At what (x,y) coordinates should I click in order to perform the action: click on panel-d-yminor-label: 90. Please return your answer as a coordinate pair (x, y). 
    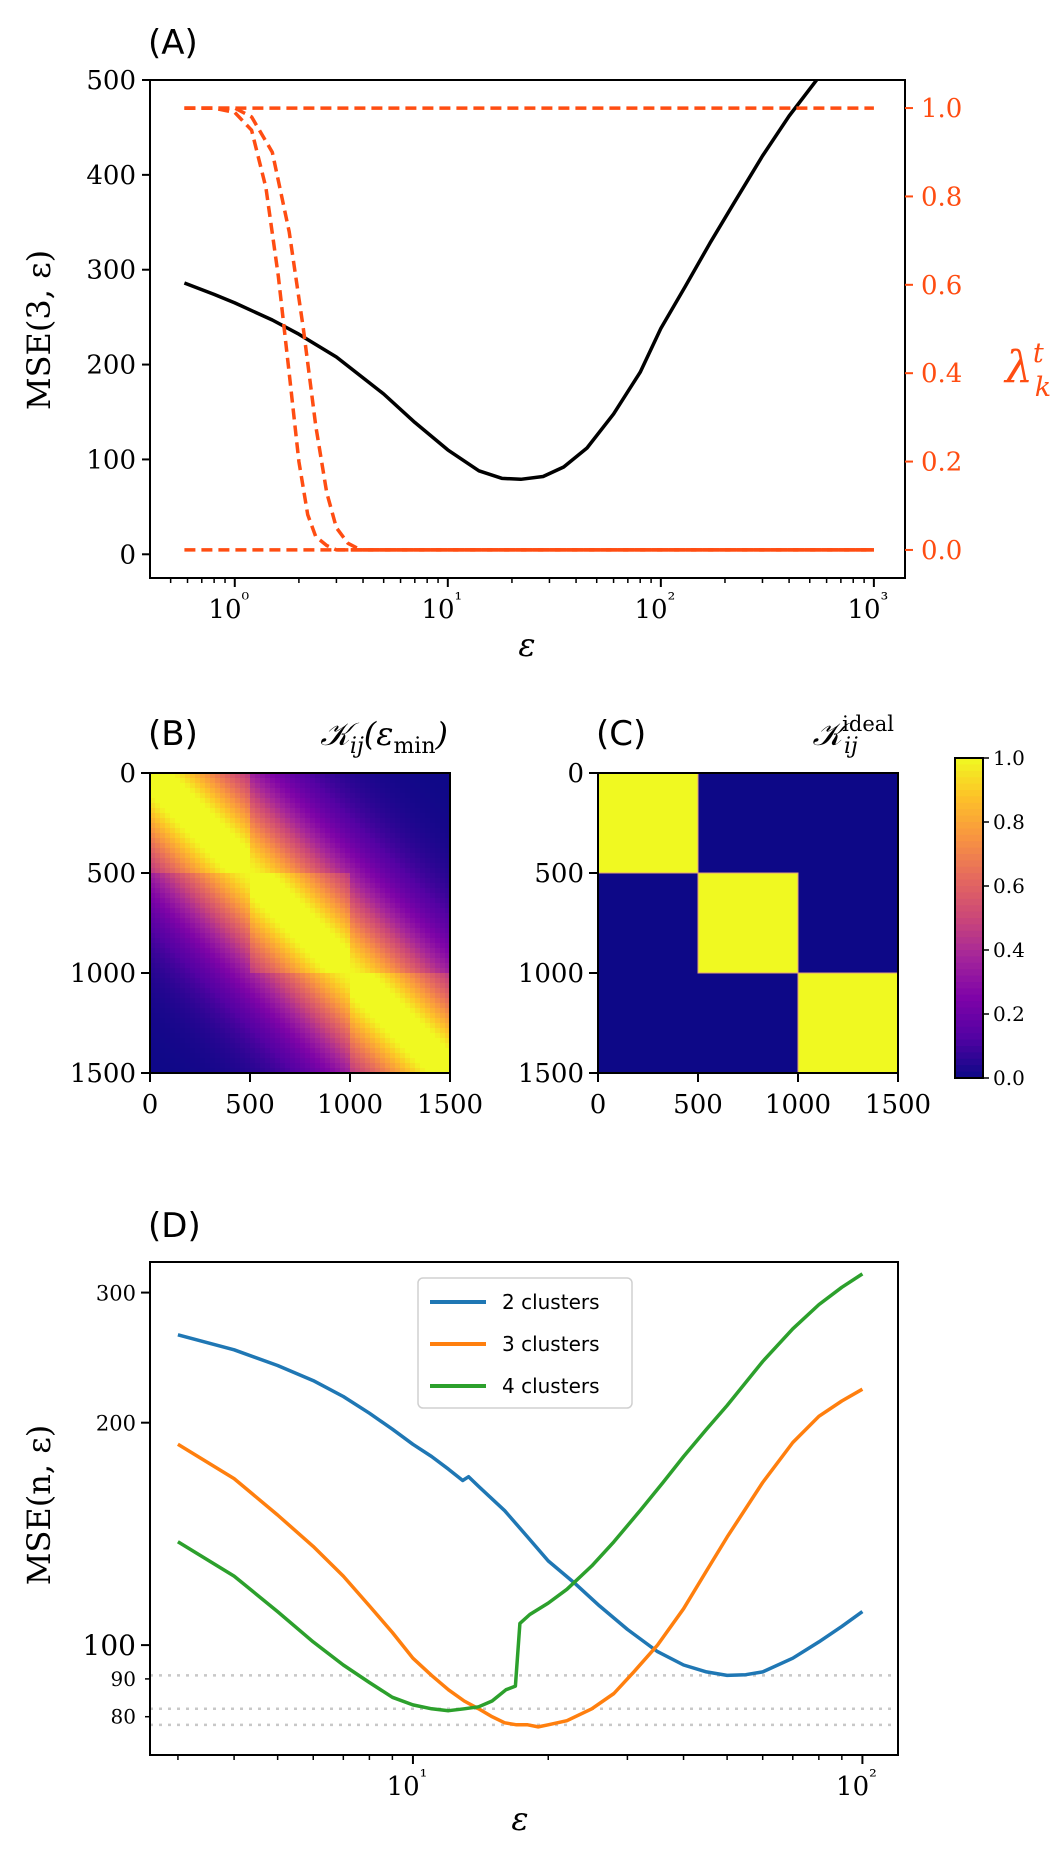
    Looking at the image, I should click on (123, 1679).